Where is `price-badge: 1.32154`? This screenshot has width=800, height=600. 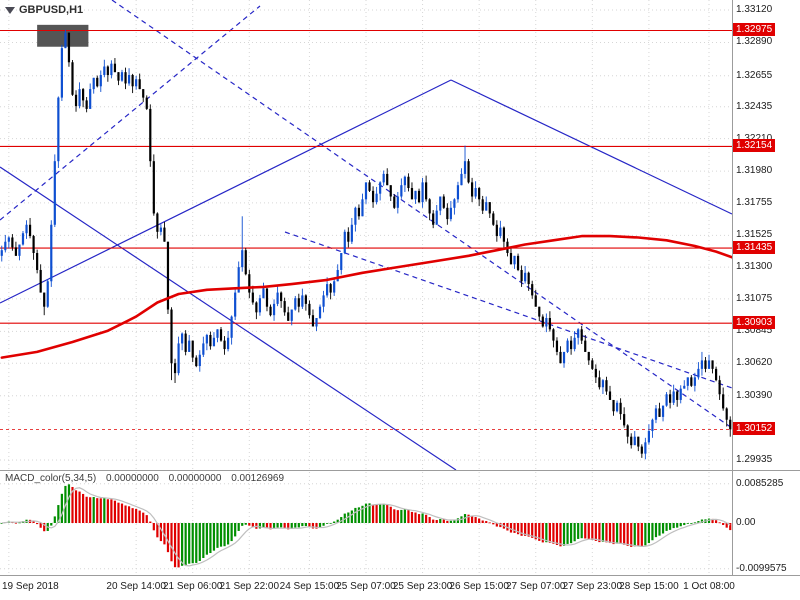
price-badge: 1.32154 is located at coordinates (754, 146).